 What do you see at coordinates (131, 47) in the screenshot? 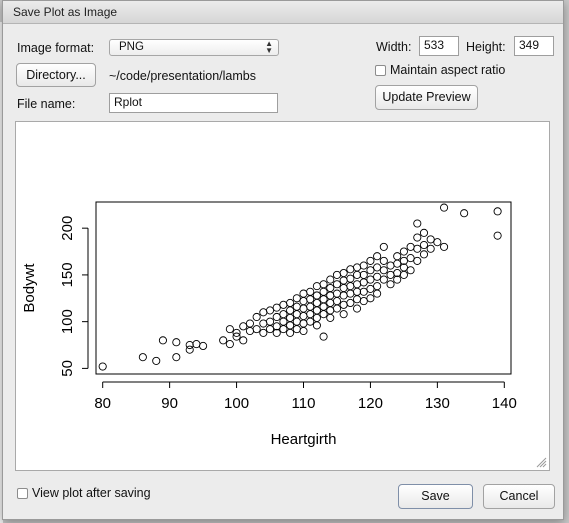
I see `image-format-value: PNG` at bounding box center [131, 47].